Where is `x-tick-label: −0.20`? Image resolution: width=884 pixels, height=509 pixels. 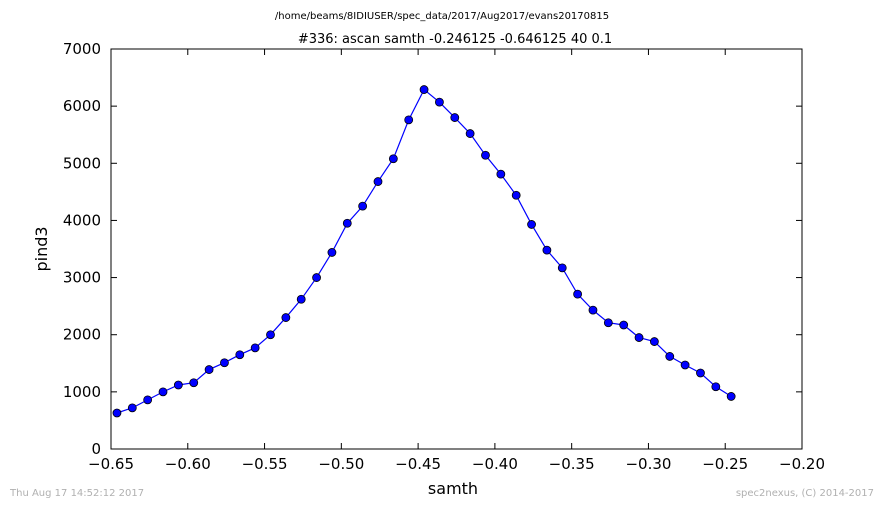 x-tick-label: −0.20 is located at coordinates (802, 464).